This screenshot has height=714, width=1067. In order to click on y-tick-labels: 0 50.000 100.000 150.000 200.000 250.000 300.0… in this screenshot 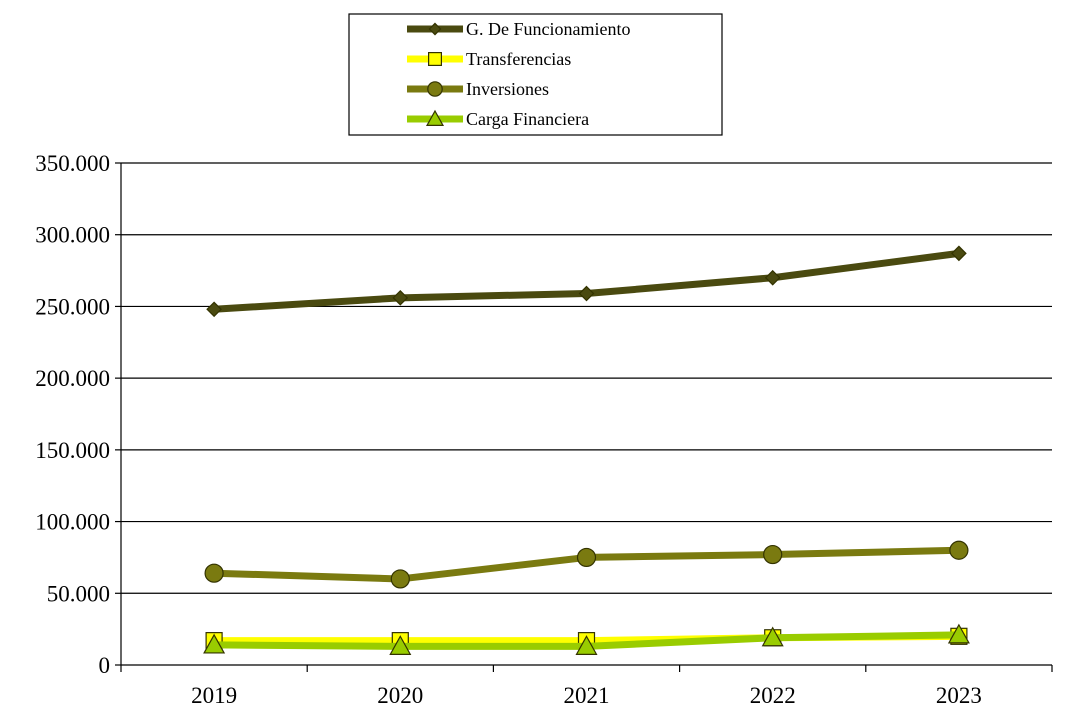, I will do `click(72, 414)`.